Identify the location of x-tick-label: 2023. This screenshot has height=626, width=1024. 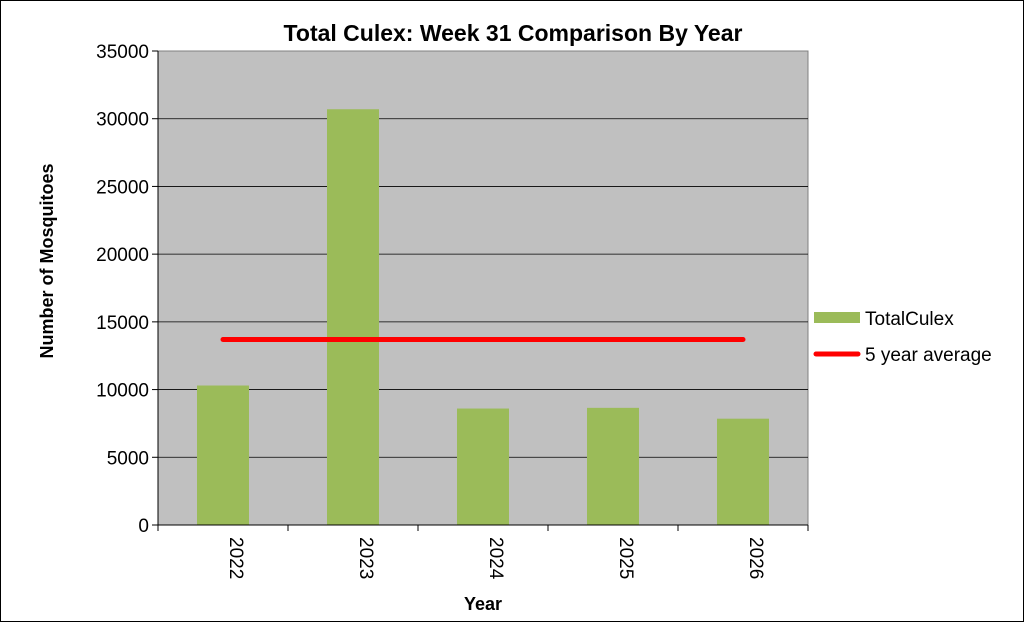
(365, 558).